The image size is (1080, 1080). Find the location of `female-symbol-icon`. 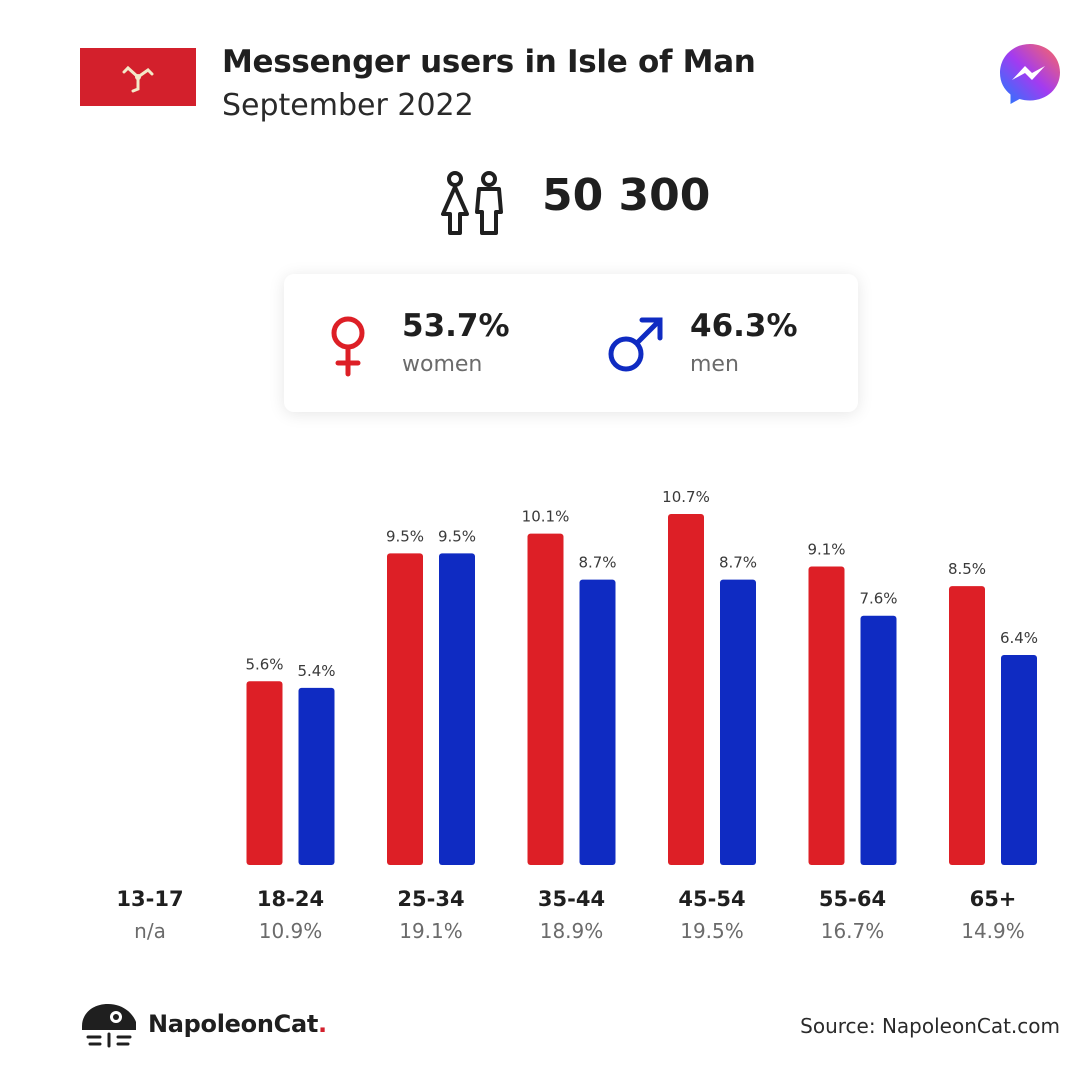

female-symbol-icon is located at coordinates (355, 346).